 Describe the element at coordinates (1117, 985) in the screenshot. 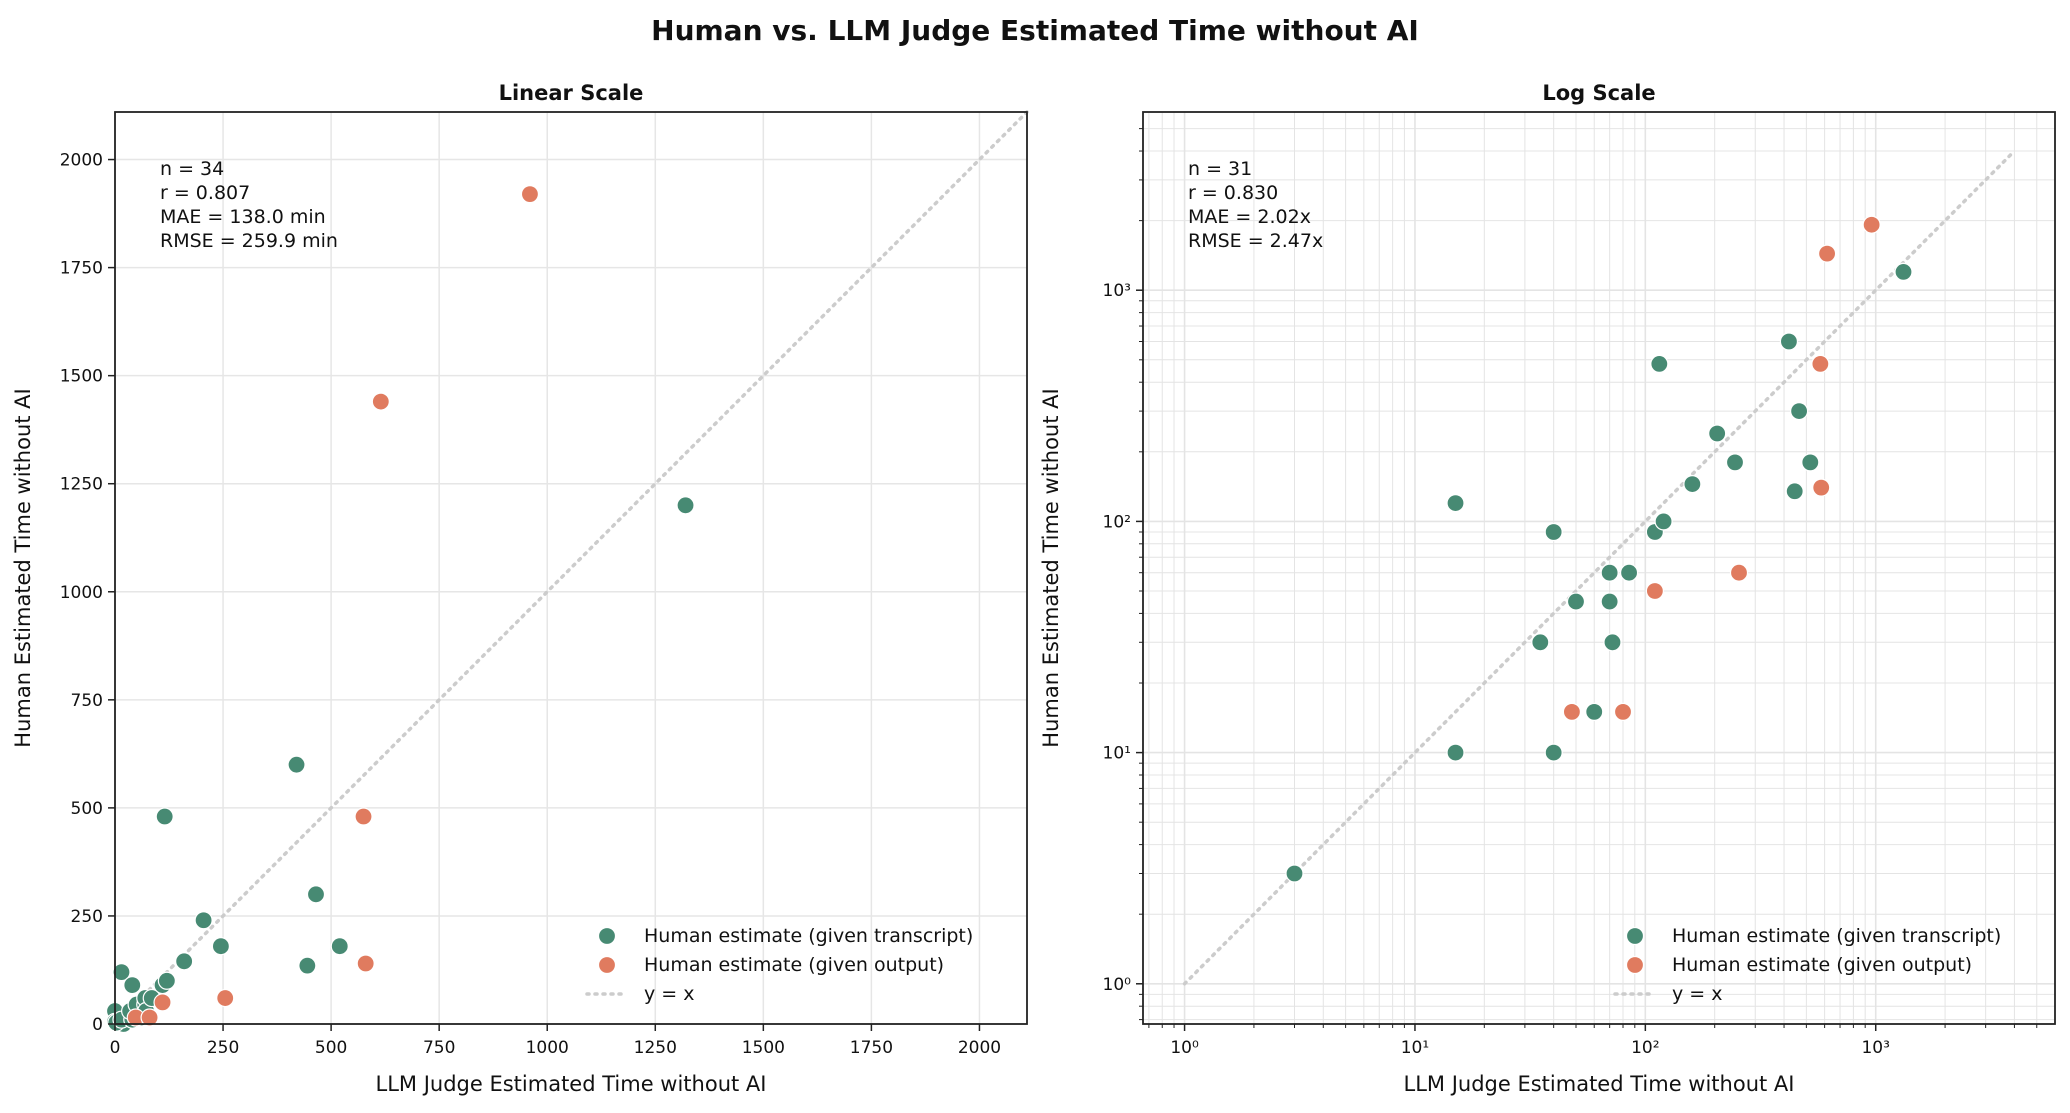

I see `y-tick-label: 10⁰` at that location.